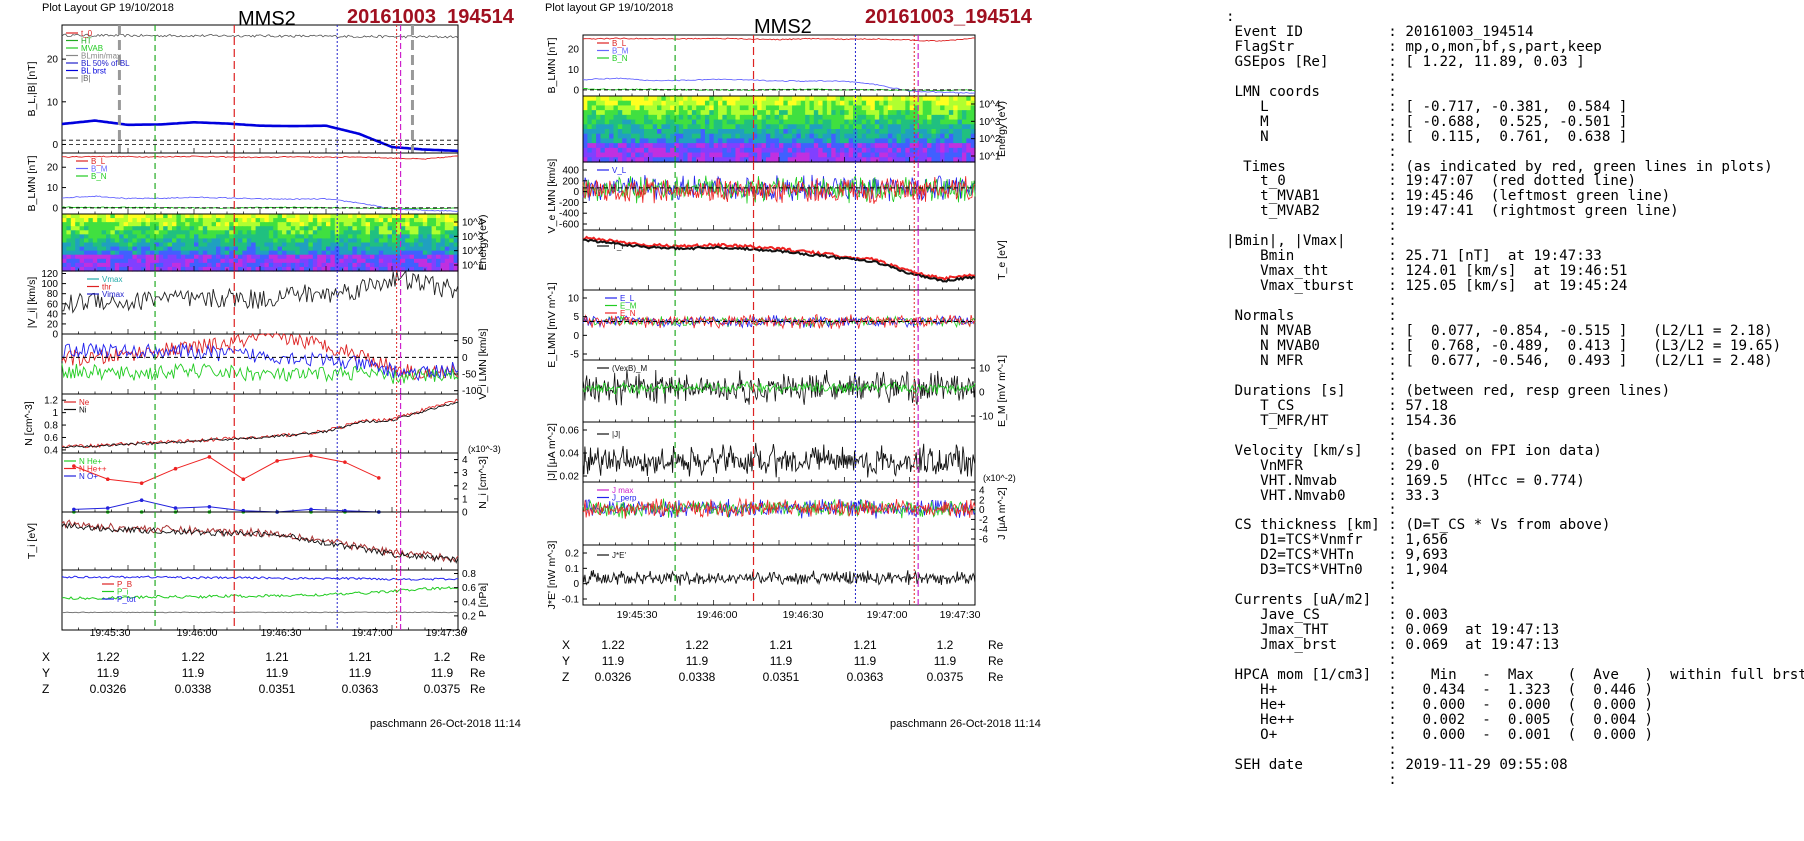  Describe the element at coordinates (226, 469) in the screenshot. I see `series-N He++` at that location.